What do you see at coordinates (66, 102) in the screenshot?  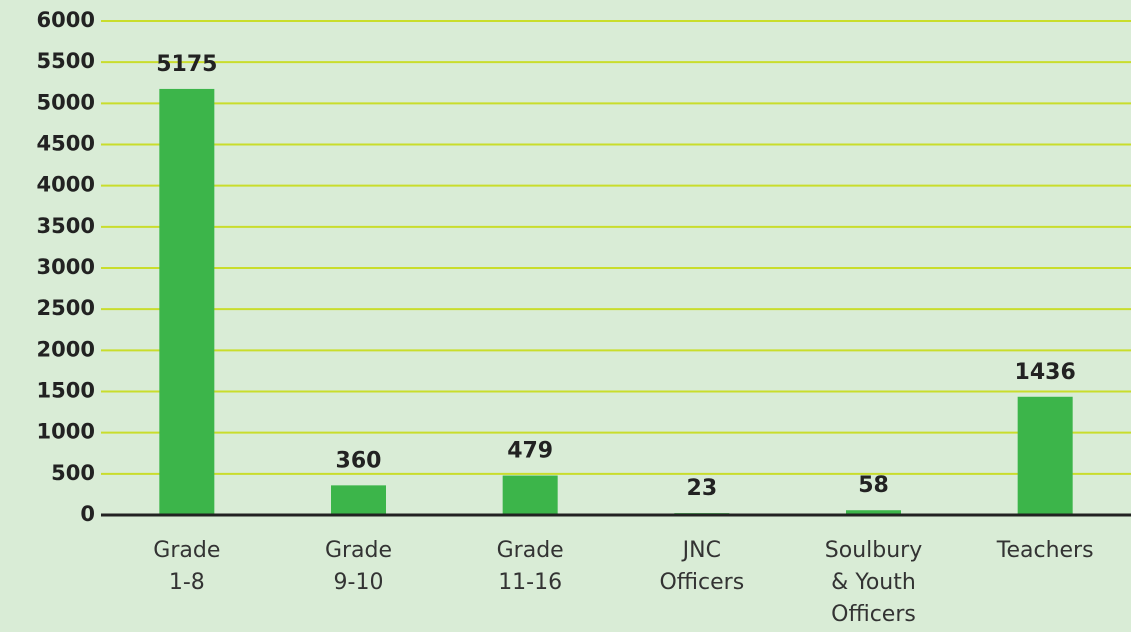 I see `y-tick-label: 5000` at bounding box center [66, 102].